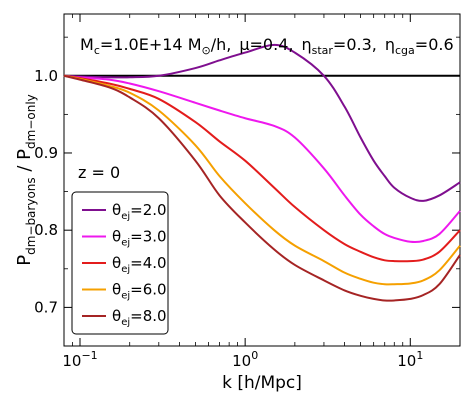  I want to click on legend-label: θej=6.0, so click(139, 291).